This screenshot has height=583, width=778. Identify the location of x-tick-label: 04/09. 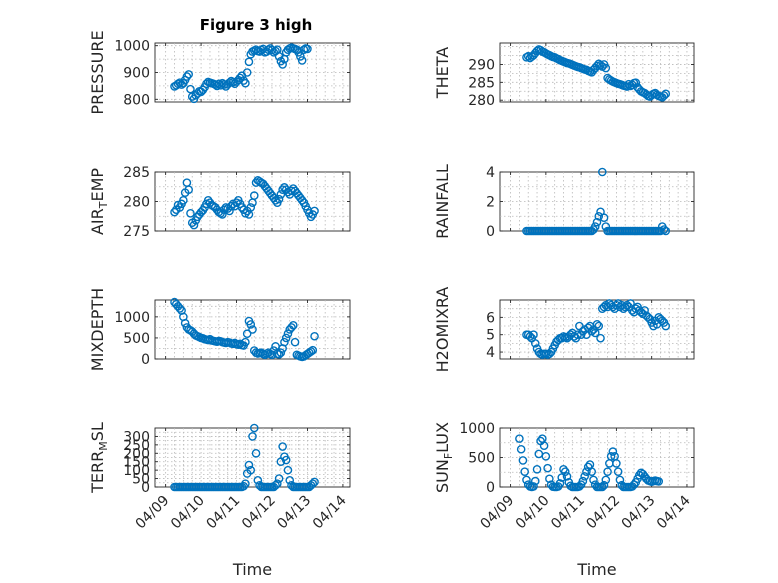
(498, 513).